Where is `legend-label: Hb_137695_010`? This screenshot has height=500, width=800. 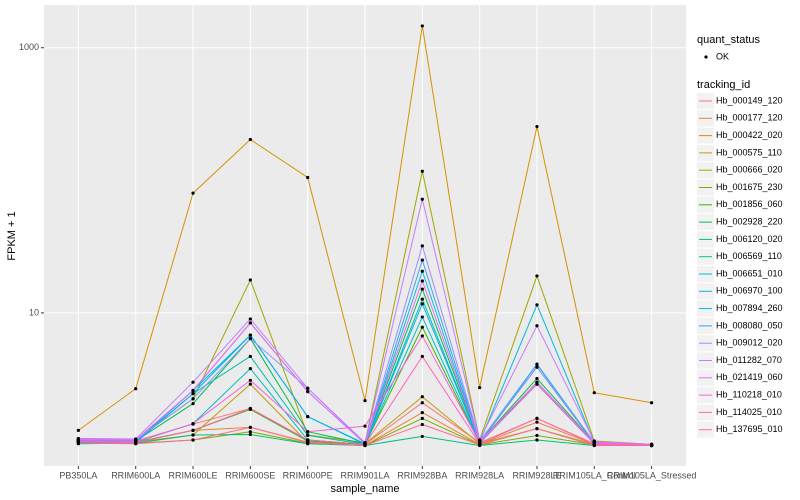 legend-label: Hb_137695_010 is located at coordinates (749, 429).